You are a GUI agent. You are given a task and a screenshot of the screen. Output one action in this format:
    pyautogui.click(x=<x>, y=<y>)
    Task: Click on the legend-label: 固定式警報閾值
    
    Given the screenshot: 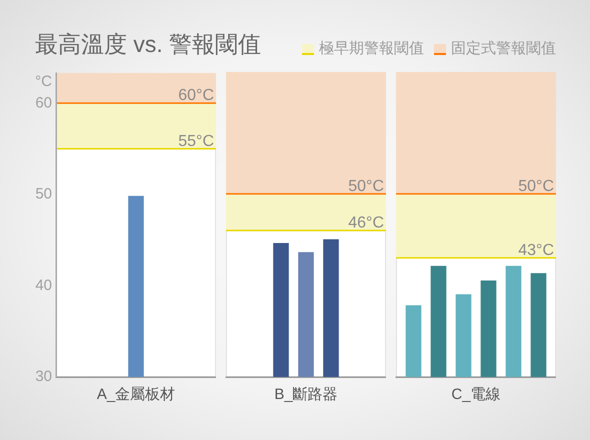 What is the action you would take?
    pyautogui.click(x=503, y=49)
    